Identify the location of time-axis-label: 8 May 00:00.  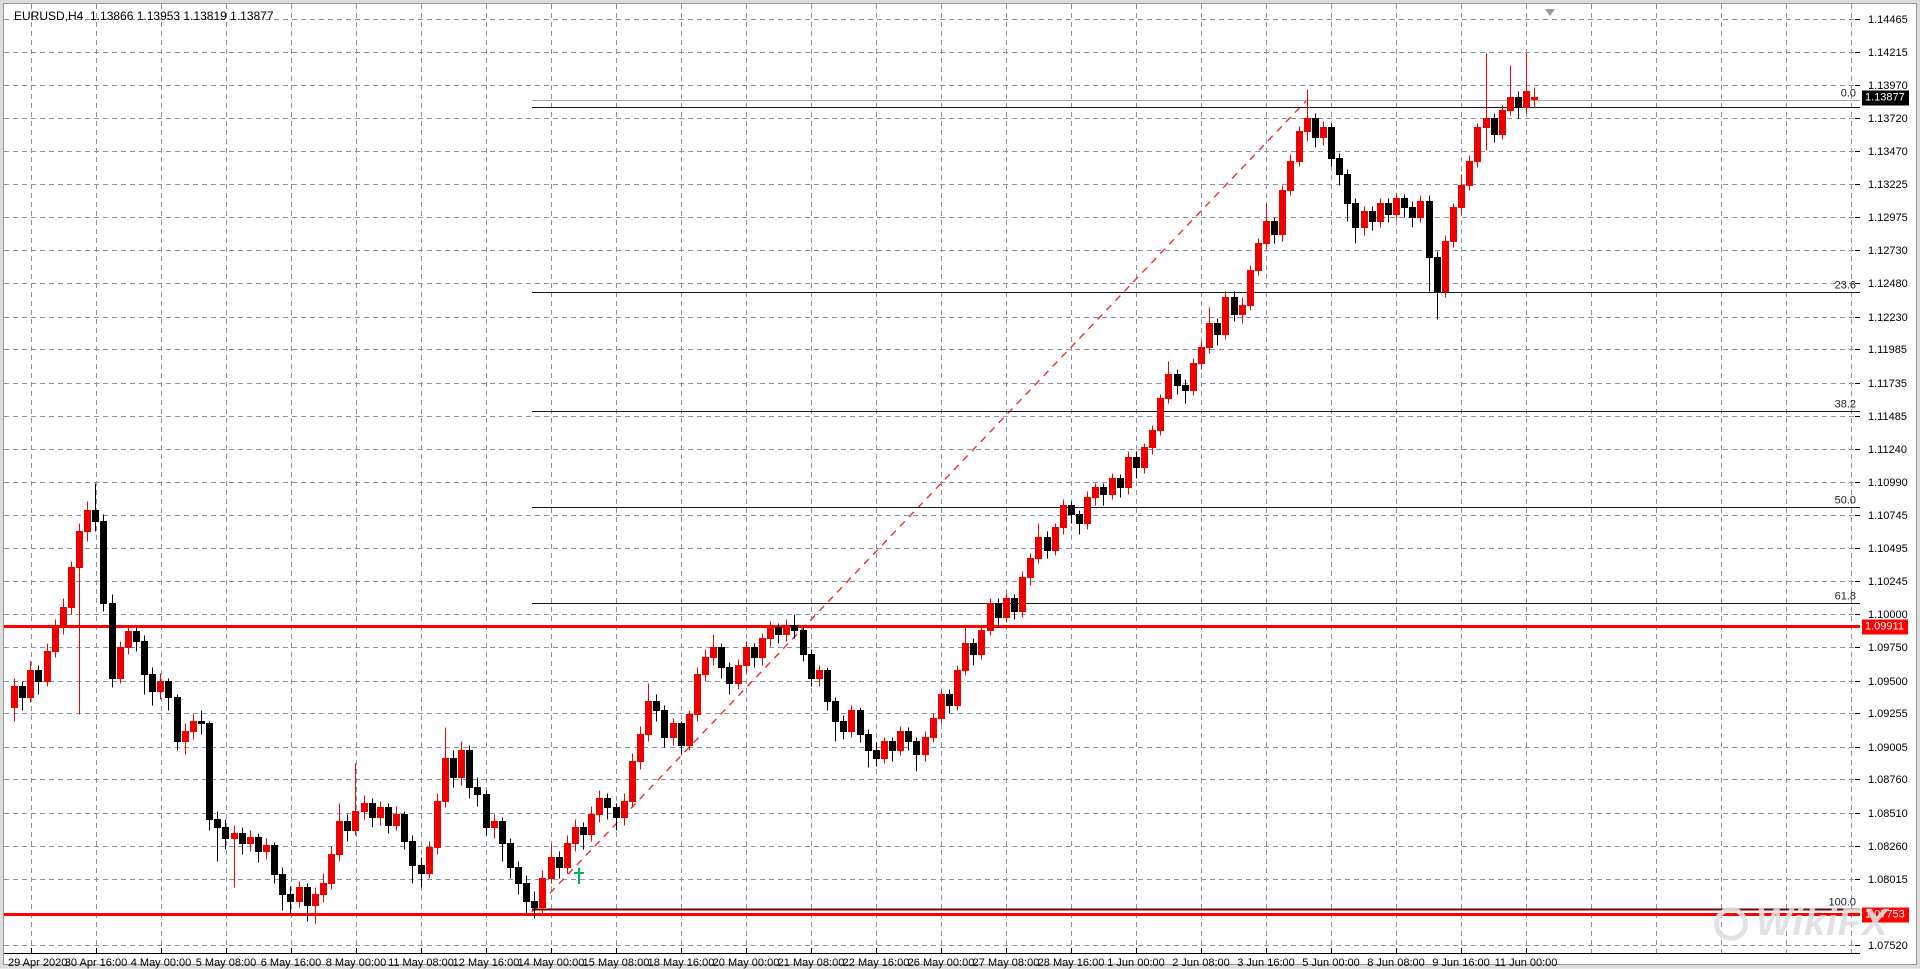
(356, 963).